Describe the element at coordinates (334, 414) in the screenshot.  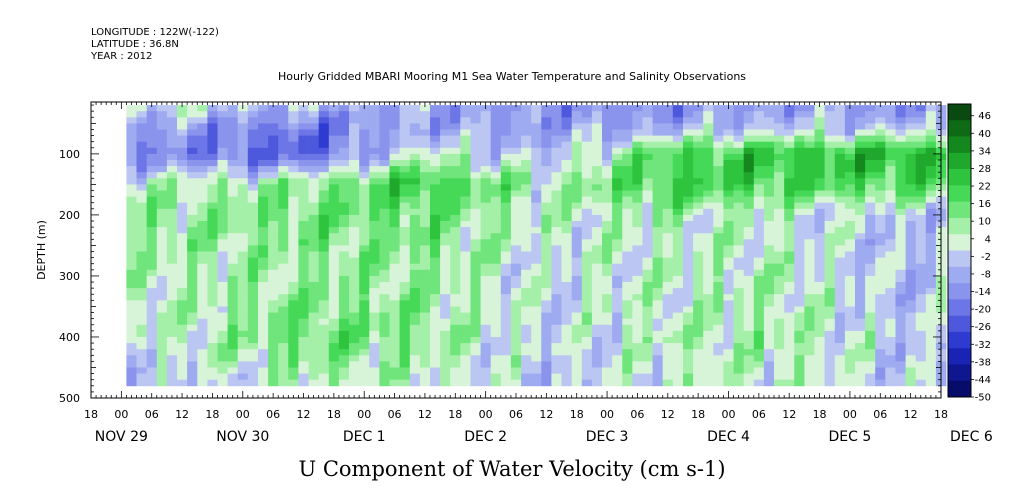
I see `x-tick-label: 18` at that location.